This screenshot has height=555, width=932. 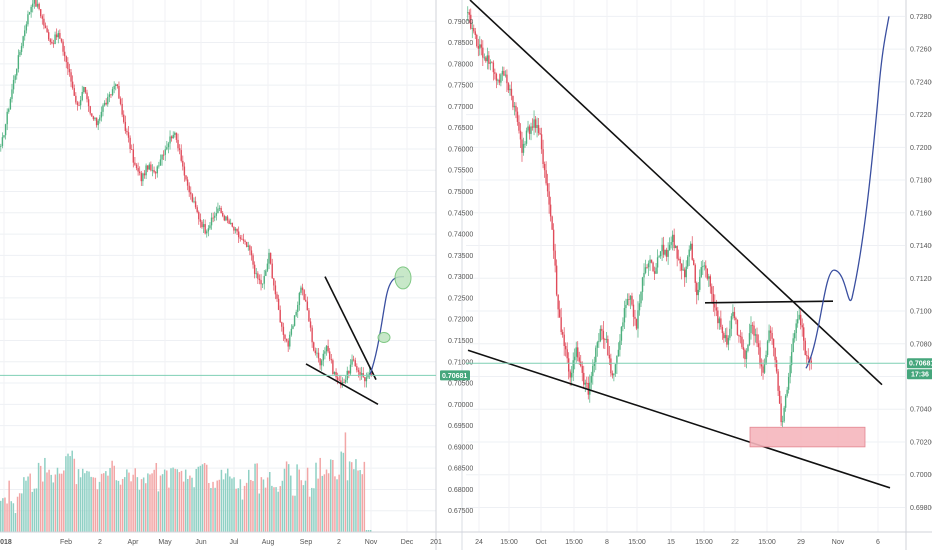 What do you see at coordinates (403, 278) in the screenshot?
I see `left-target-marker-large` at bounding box center [403, 278].